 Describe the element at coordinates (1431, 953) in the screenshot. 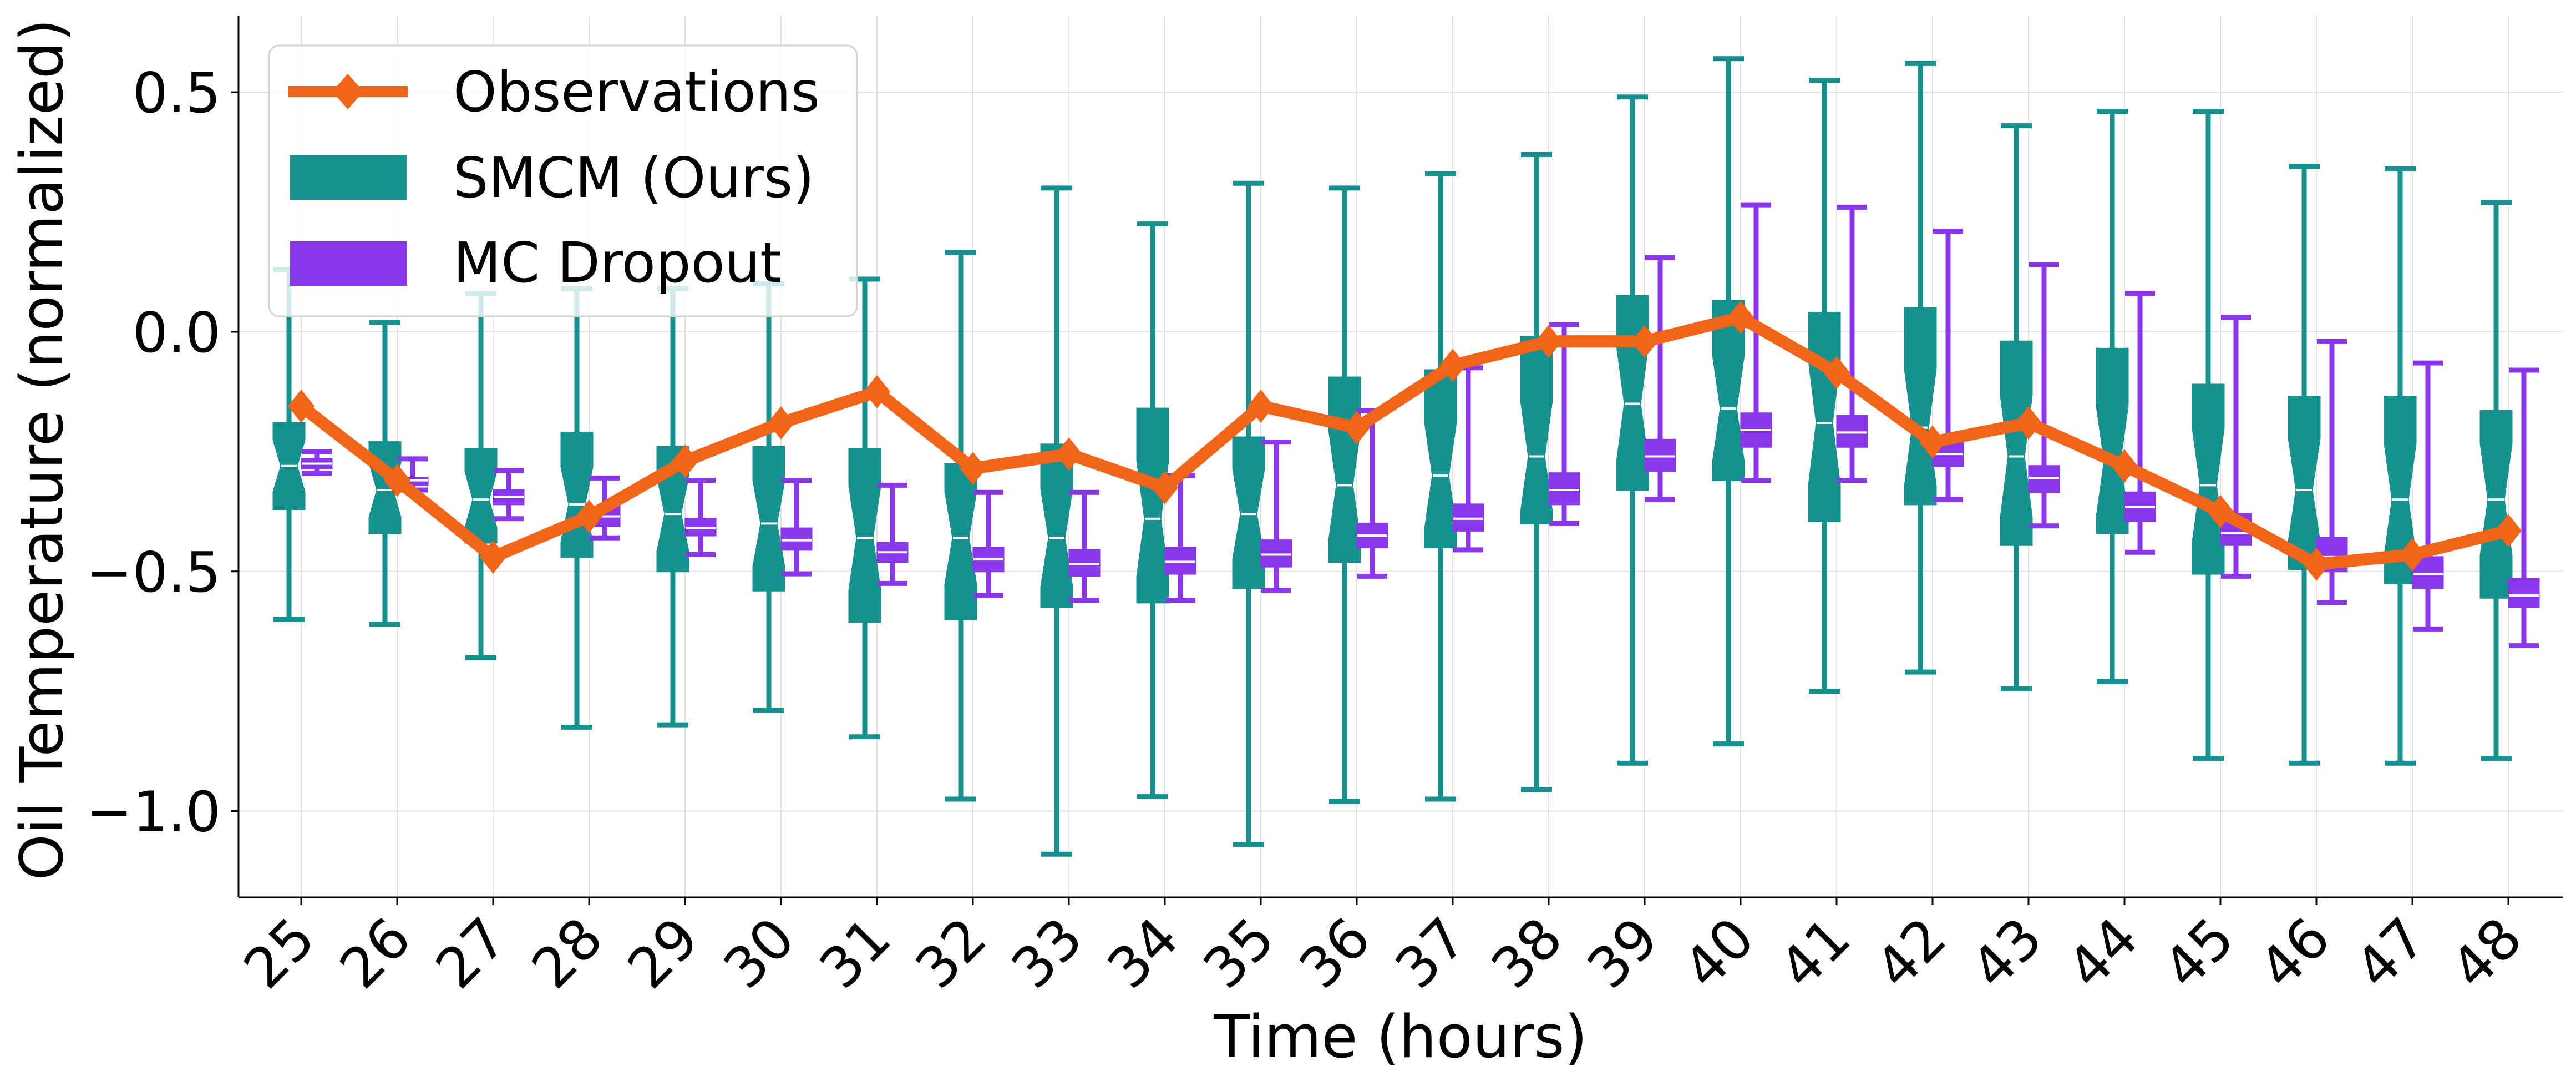

I see `x-tick-label: 37` at that location.